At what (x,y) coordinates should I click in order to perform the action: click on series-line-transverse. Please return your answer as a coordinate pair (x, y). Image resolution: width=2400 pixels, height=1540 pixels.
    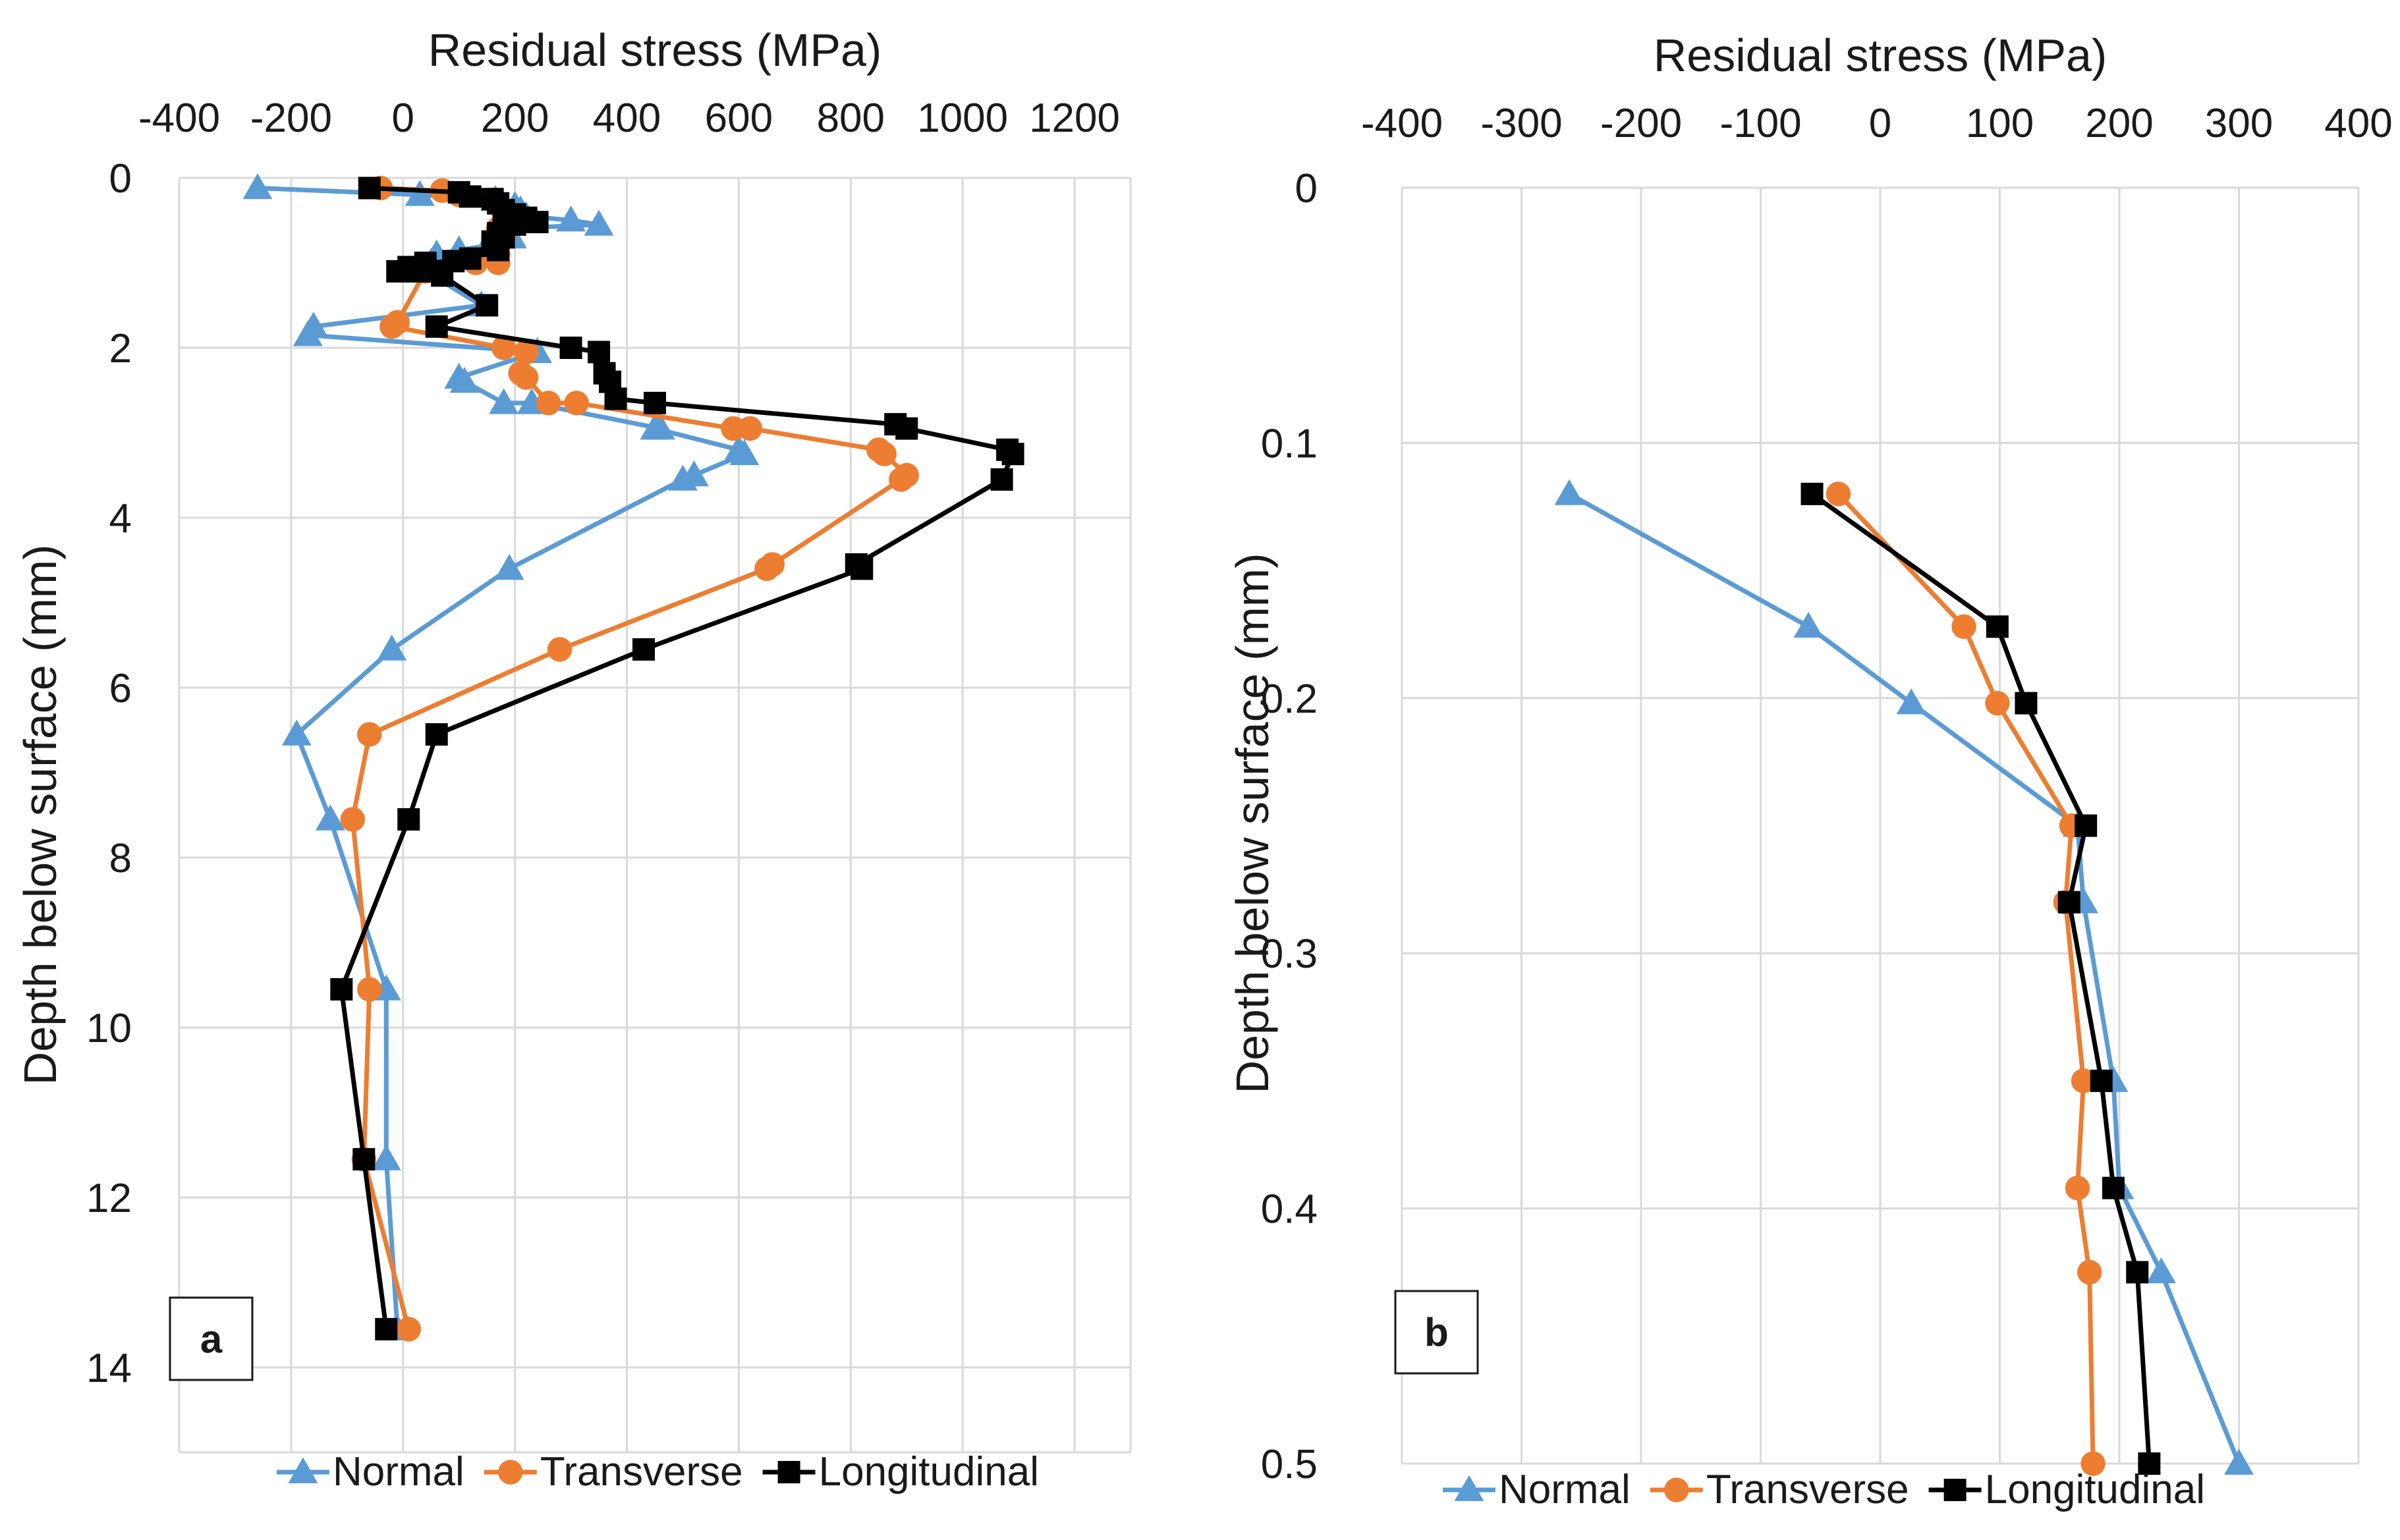
    Looking at the image, I should click on (1966, 978).